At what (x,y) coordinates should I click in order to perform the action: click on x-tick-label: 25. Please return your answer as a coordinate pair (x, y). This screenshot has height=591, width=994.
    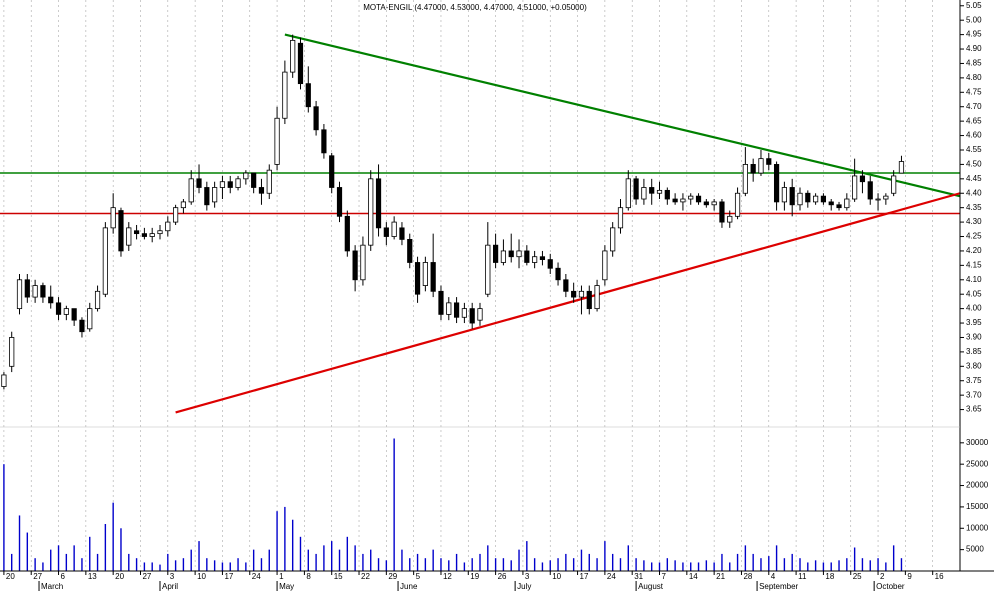
    Looking at the image, I should click on (857, 576).